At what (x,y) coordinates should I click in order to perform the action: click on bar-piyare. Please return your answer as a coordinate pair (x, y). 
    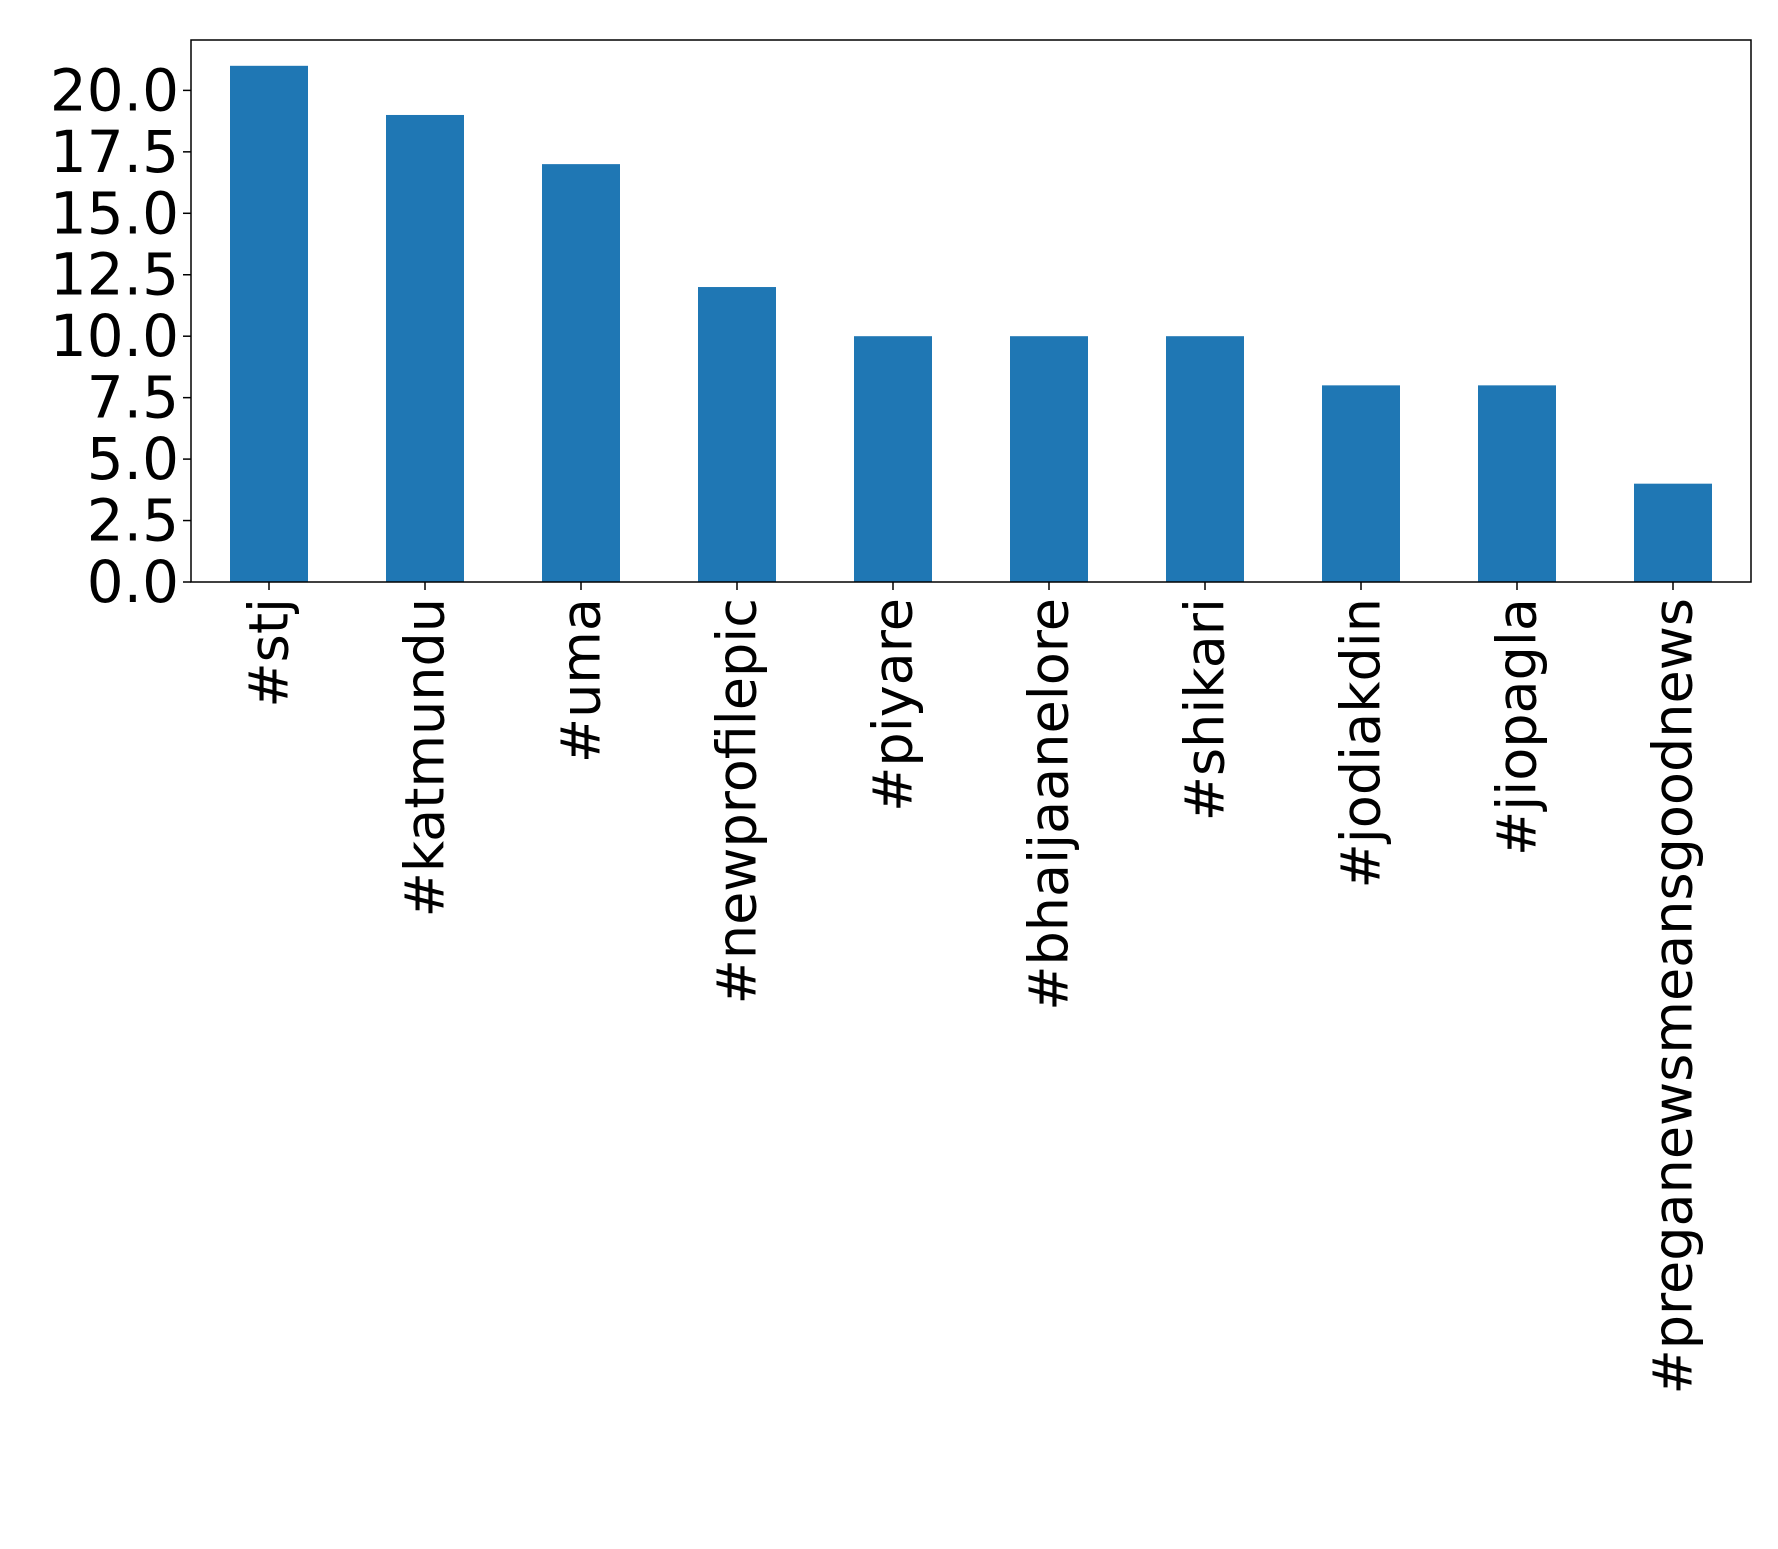
    Looking at the image, I should click on (893, 459).